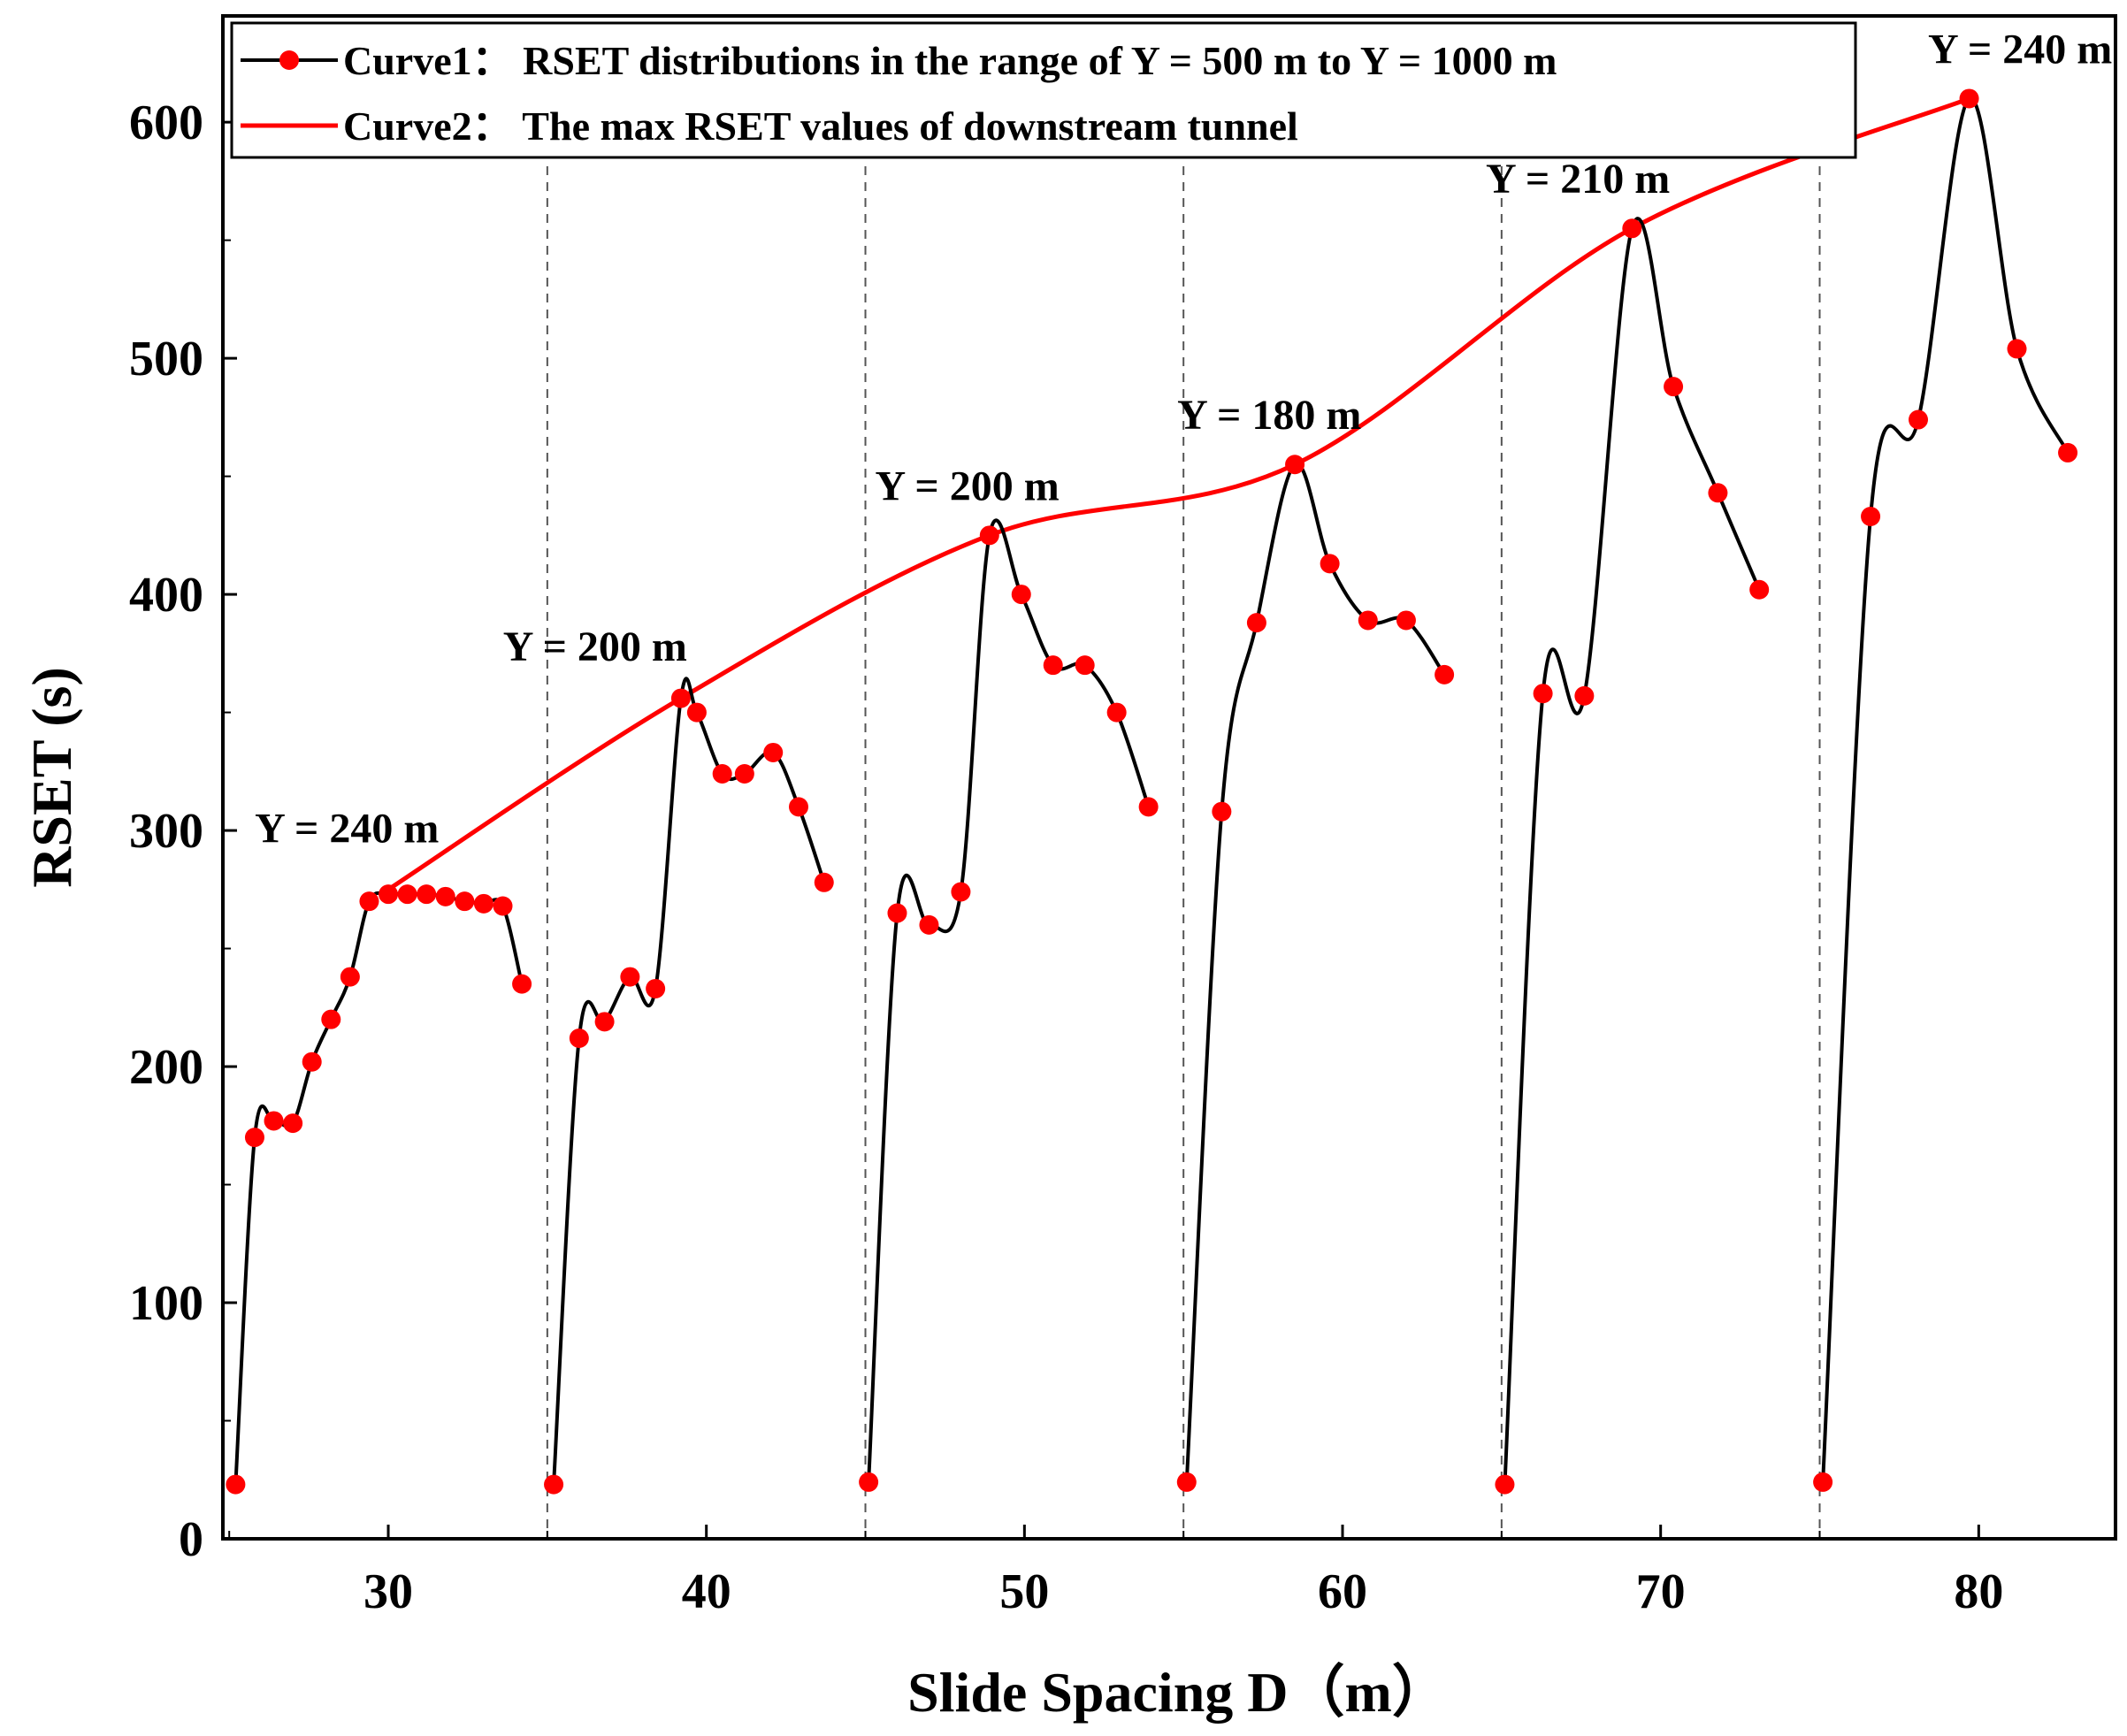  What do you see at coordinates (1578, 179) in the screenshot?
I see `peak-annotation: Y = 210 m` at bounding box center [1578, 179].